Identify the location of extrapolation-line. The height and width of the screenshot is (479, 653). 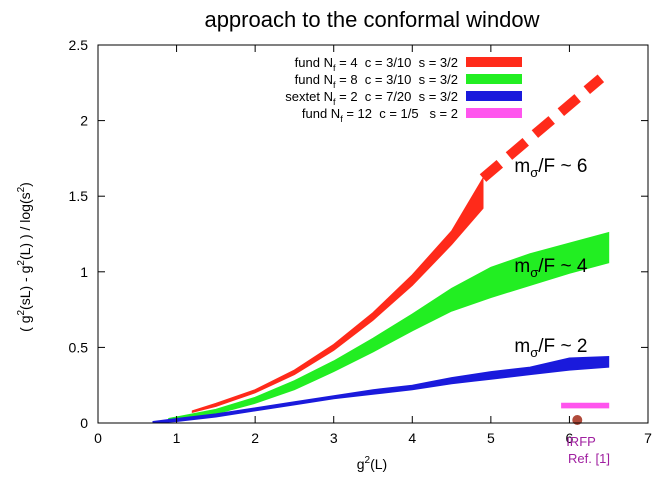
(542, 128).